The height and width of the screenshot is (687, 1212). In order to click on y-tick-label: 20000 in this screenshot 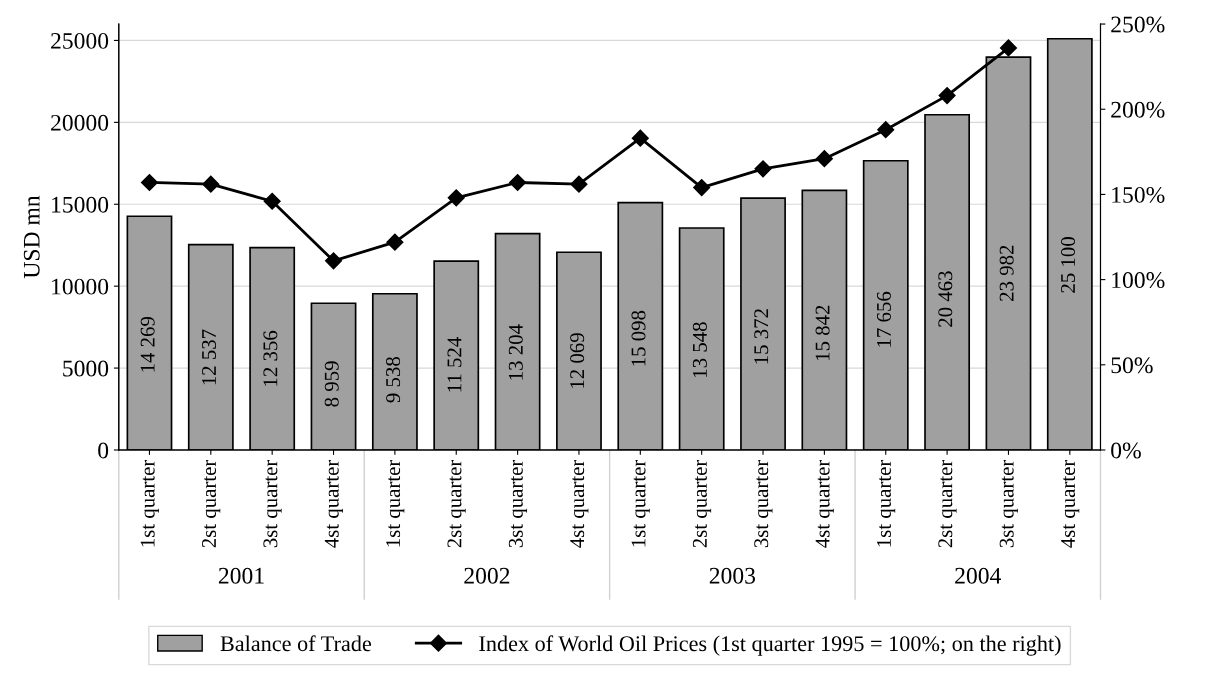, I will do `click(80, 122)`.